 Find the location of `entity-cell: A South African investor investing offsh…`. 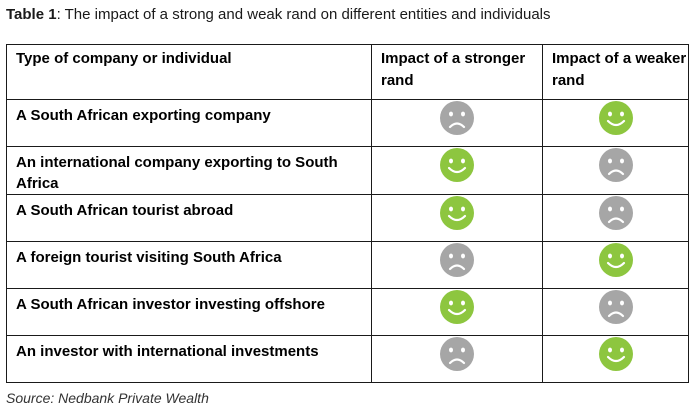

entity-cell: A South African investor investing offsh… is located at coordinates (189, 312).